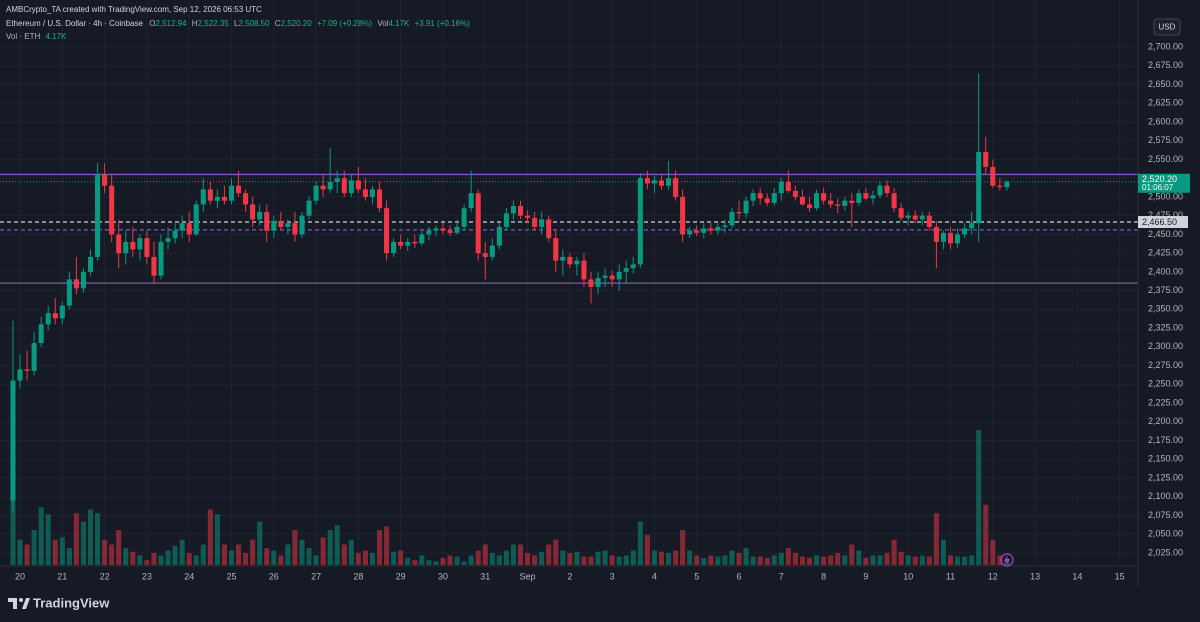 Image resolution: width=1200 pixels, height=622 pixels. I want to click on y-tick-label: 2,075.00, so click(1165, 515).